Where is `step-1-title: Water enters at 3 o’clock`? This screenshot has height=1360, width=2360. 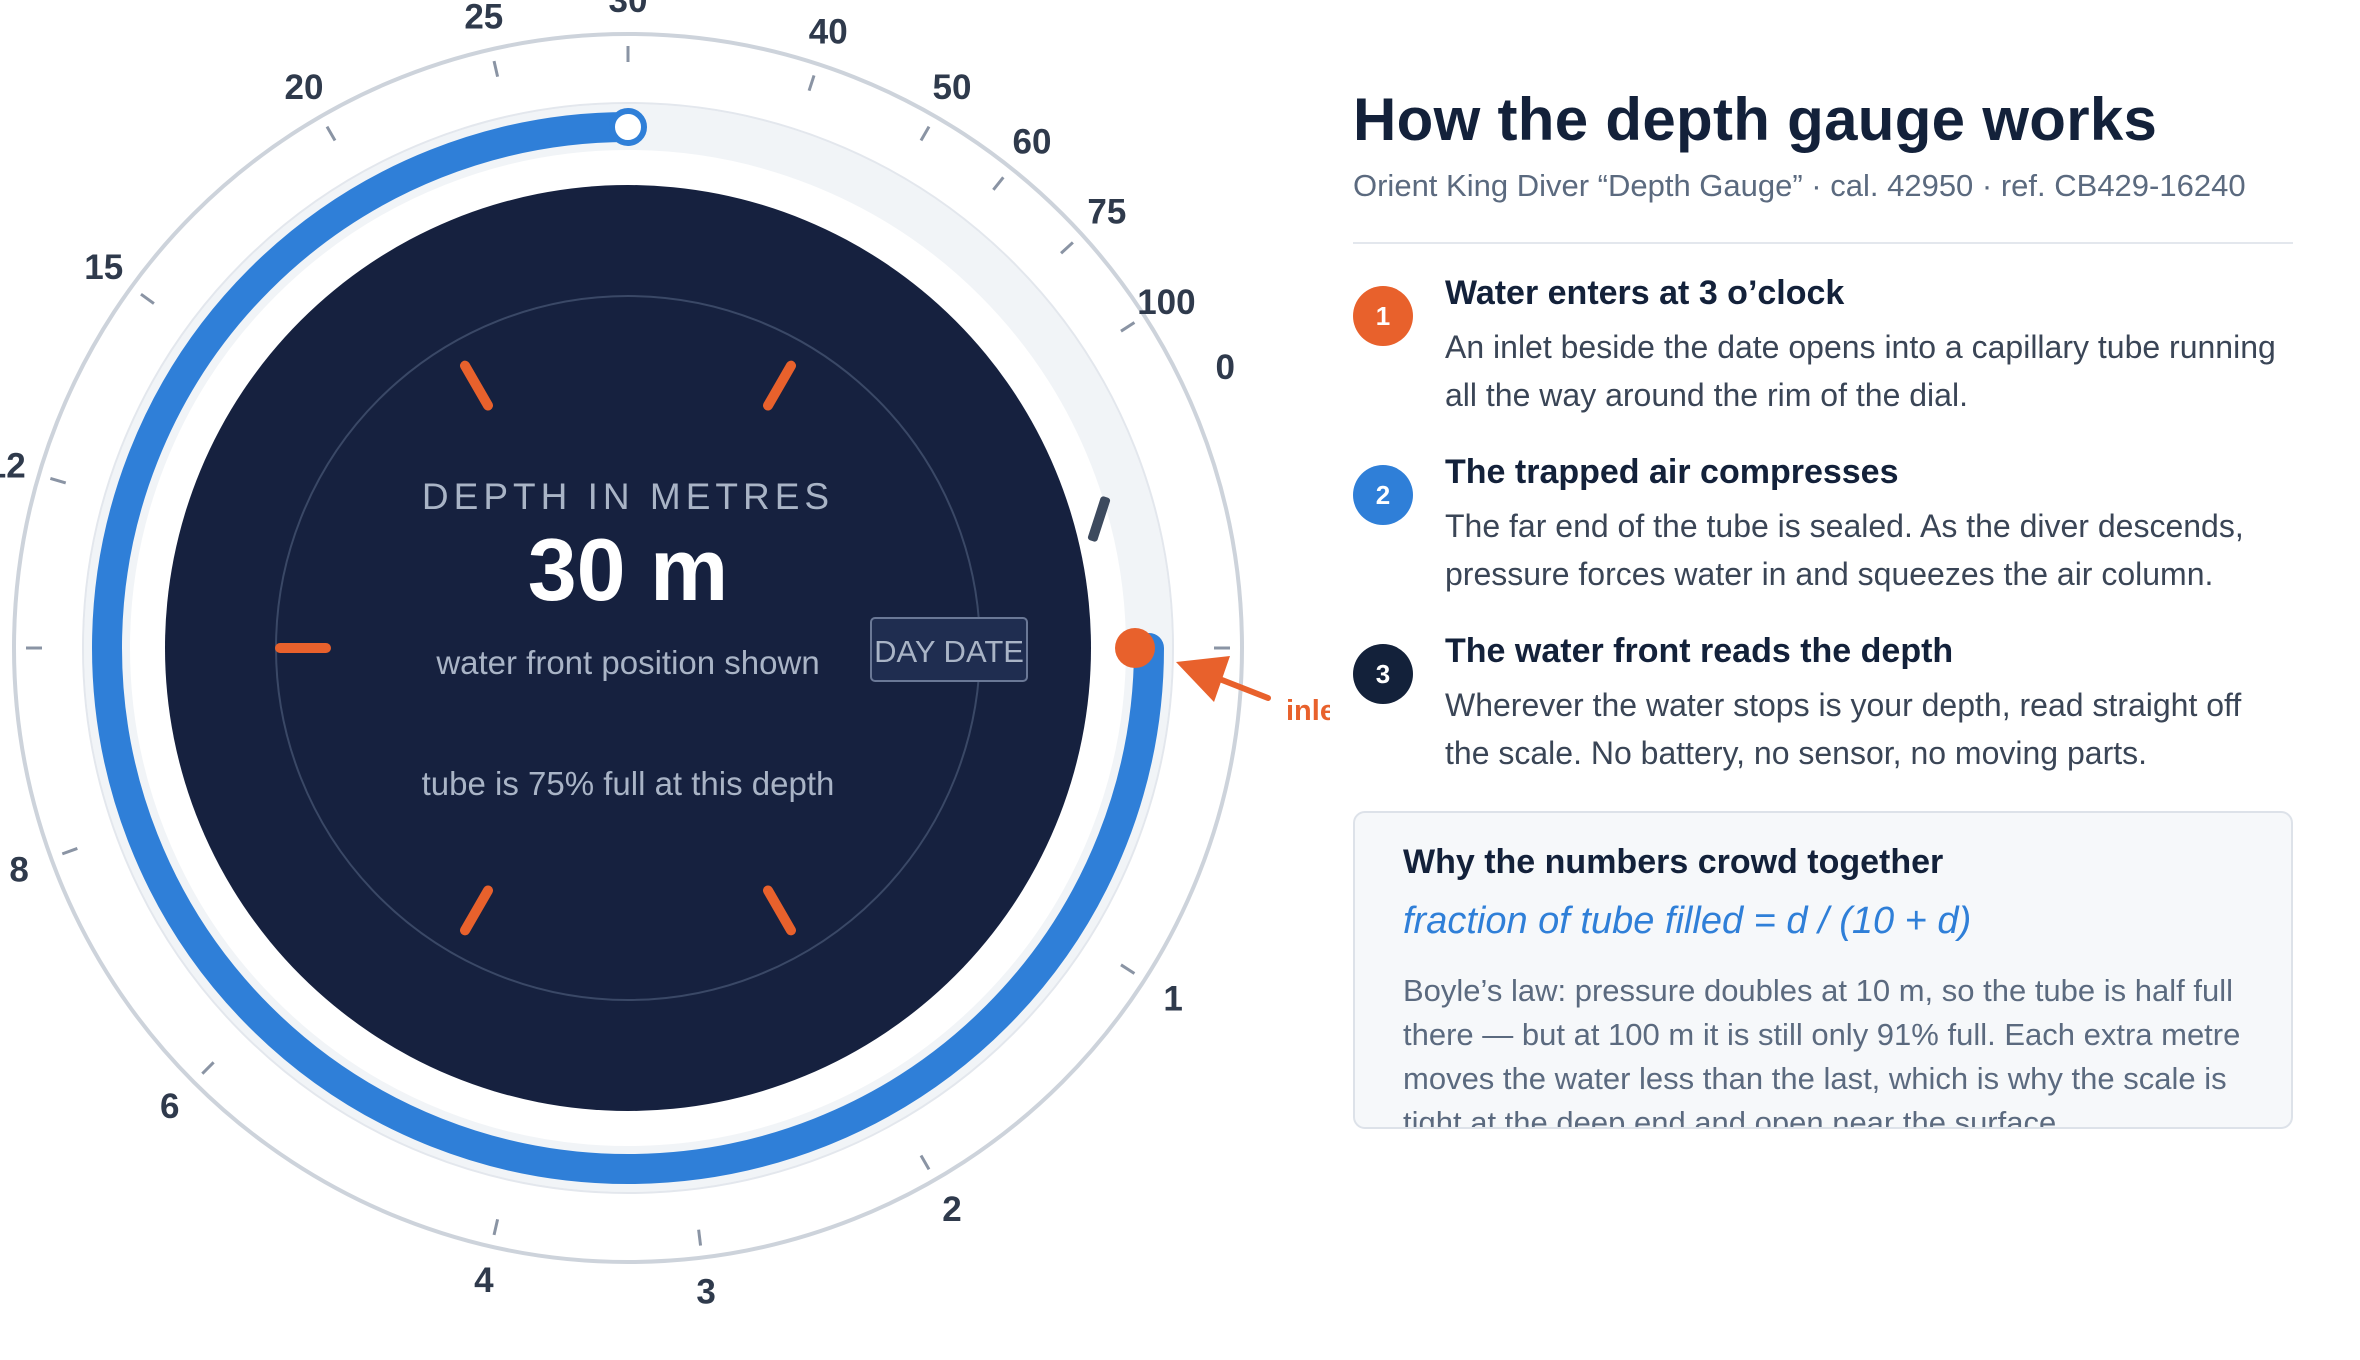
step-1-title: Water enters at 3 o’clock is located at coordinates (1645, 293).